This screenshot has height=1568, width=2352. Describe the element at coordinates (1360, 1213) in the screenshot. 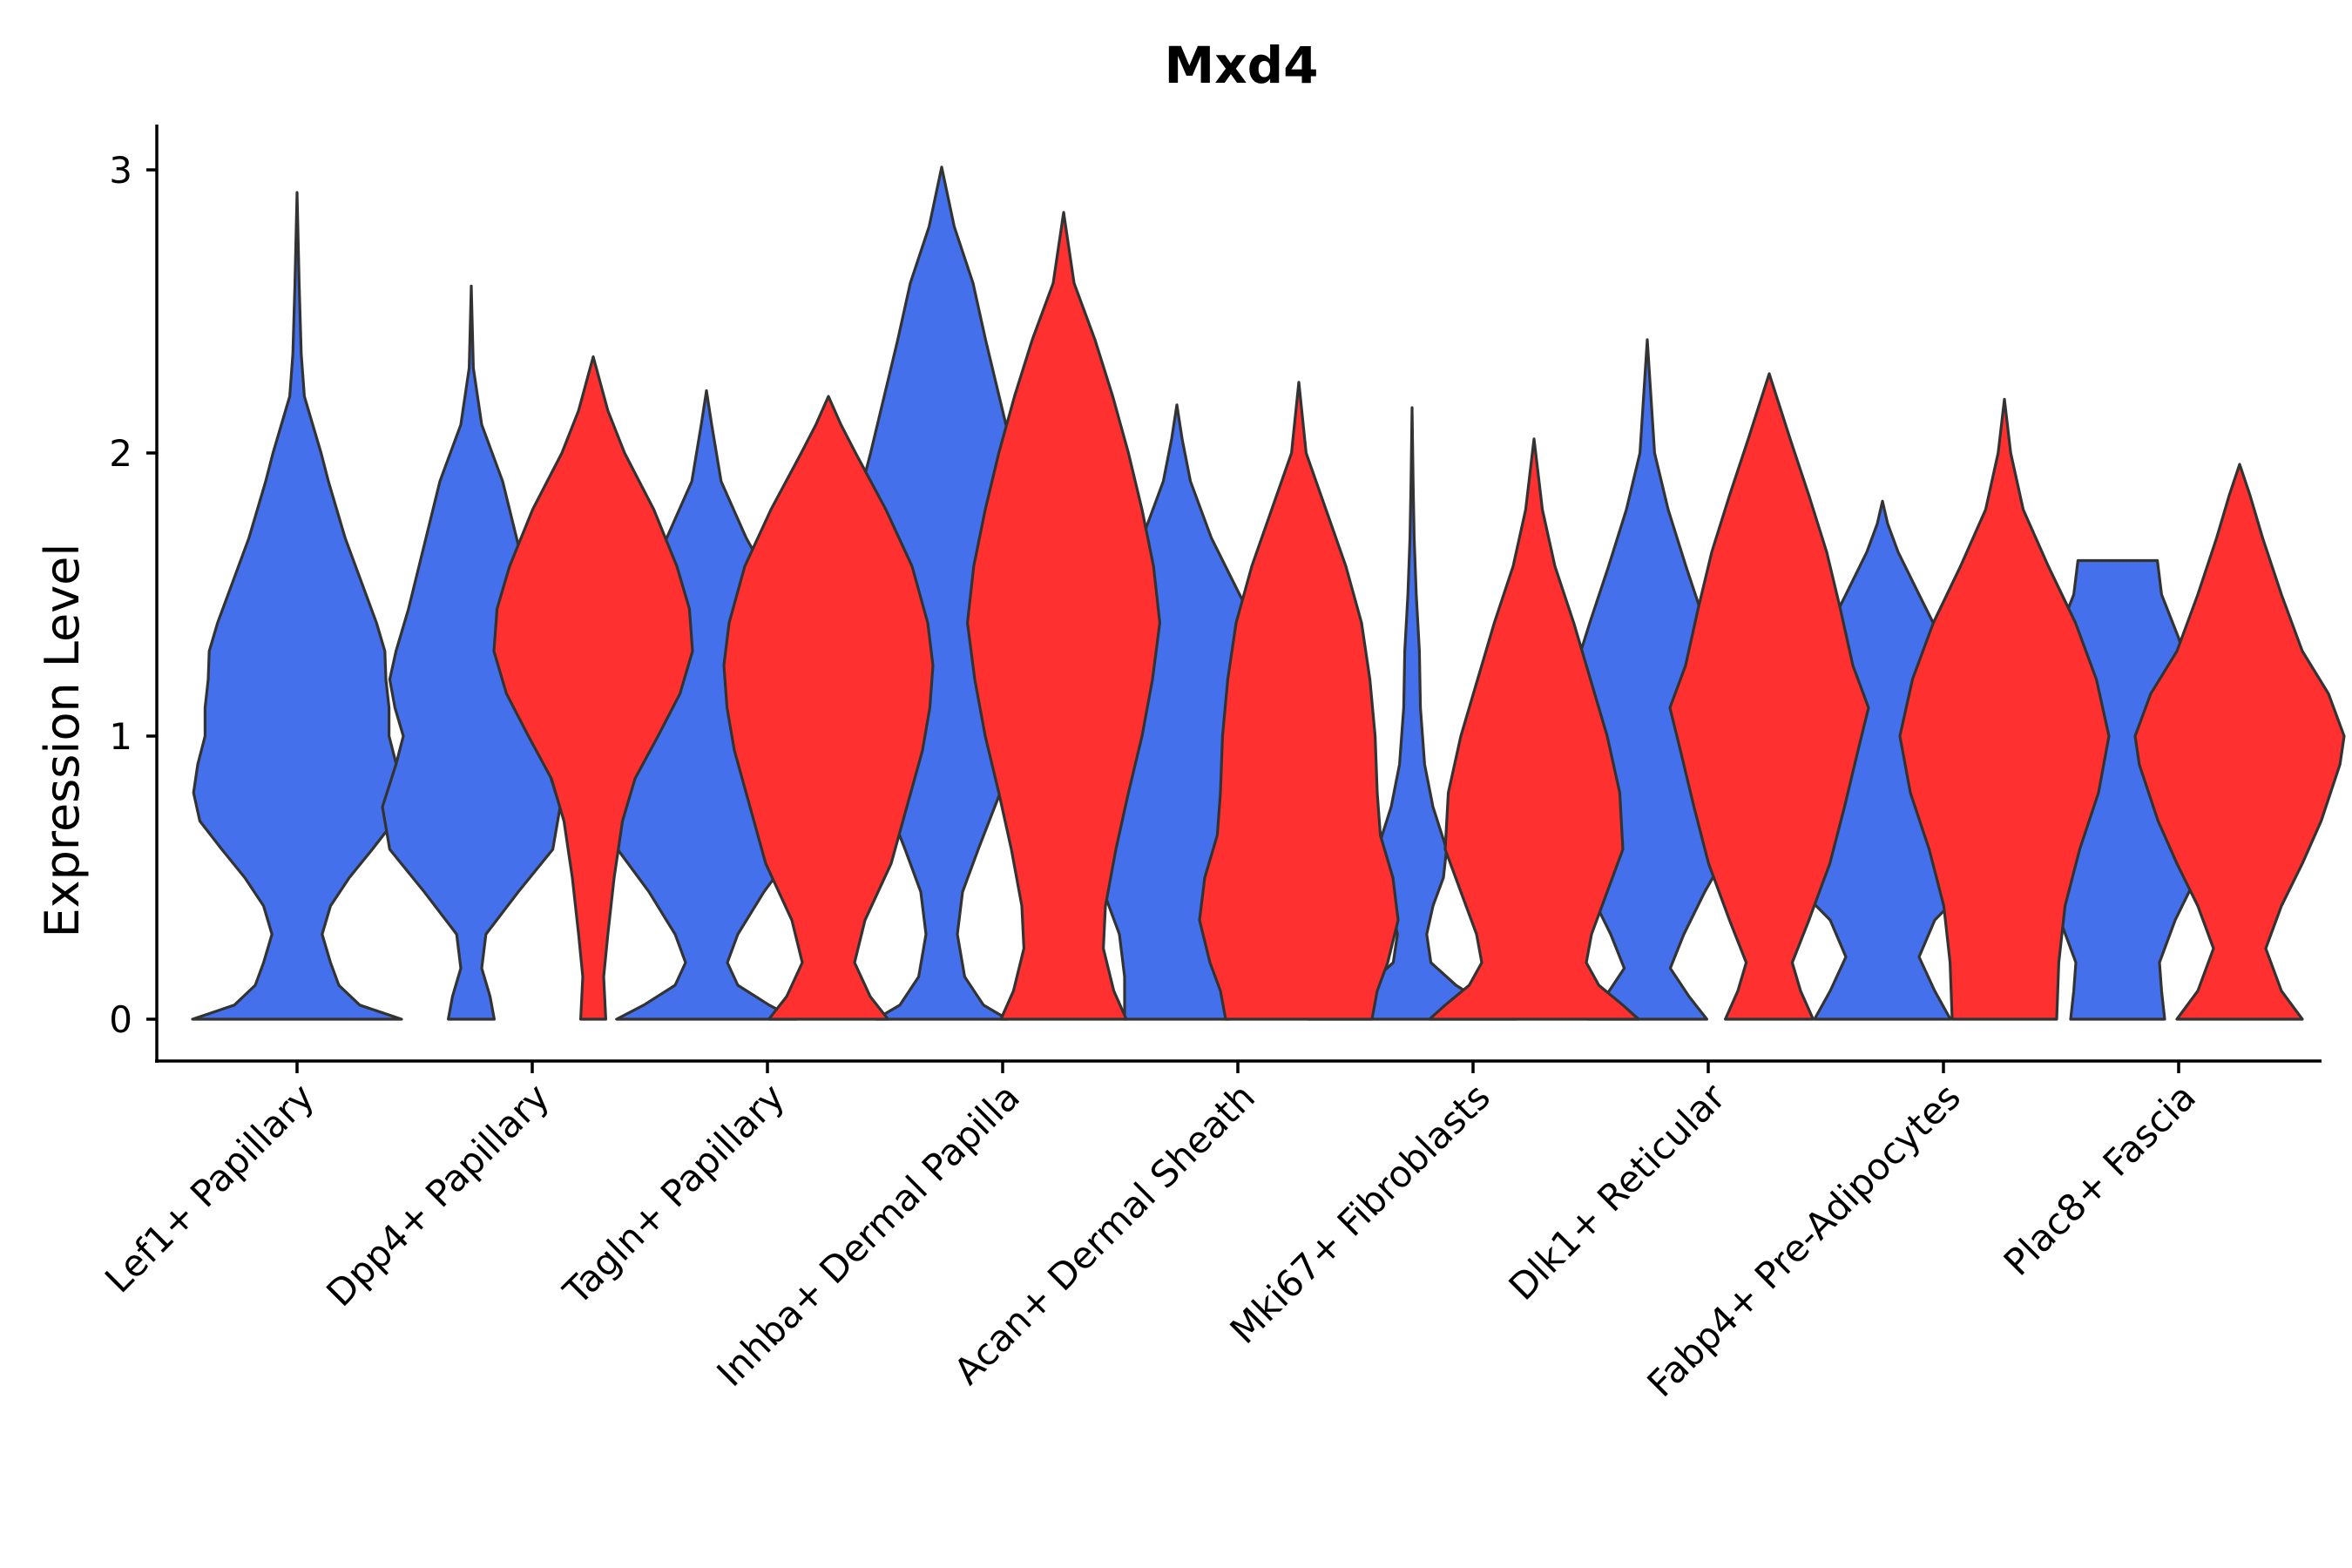

I see `x-tick-label-mki67-fibroblasts: Mki67+ Fibroblasts` at that location.